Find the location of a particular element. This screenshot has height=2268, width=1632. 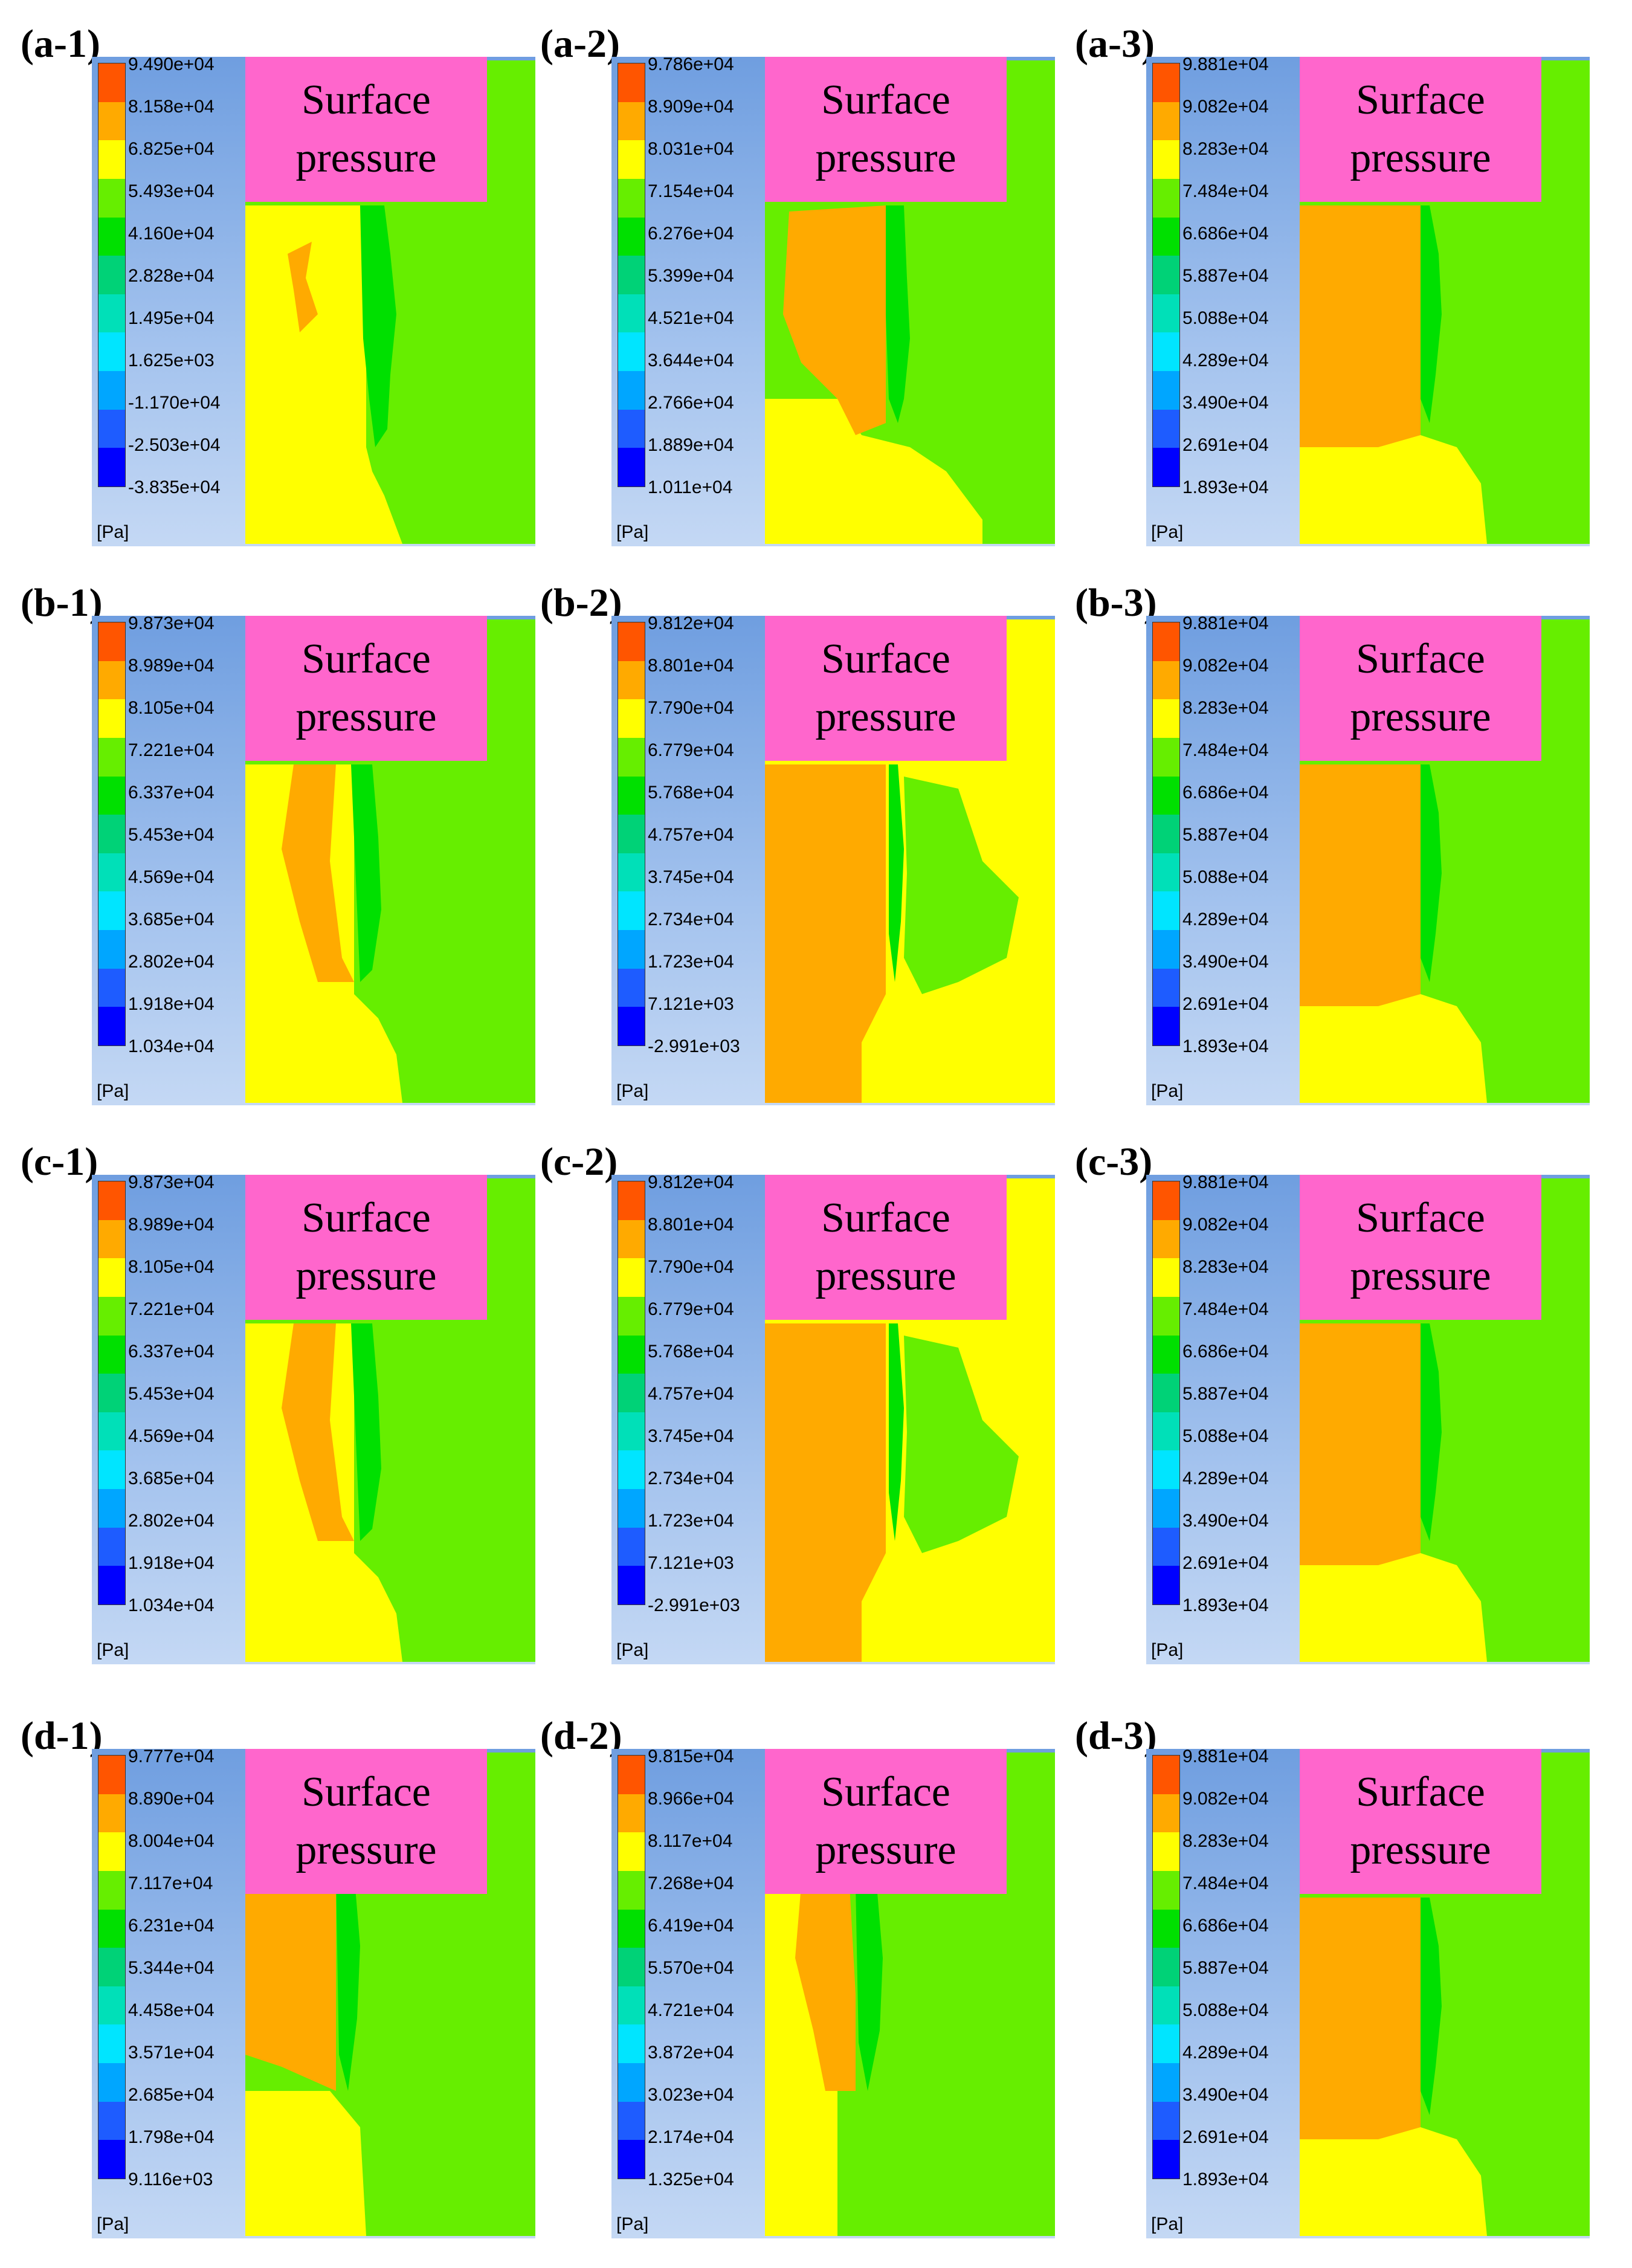

colorbar-tick-label: 3.685e+04 is located at coordinates (171, 1478).